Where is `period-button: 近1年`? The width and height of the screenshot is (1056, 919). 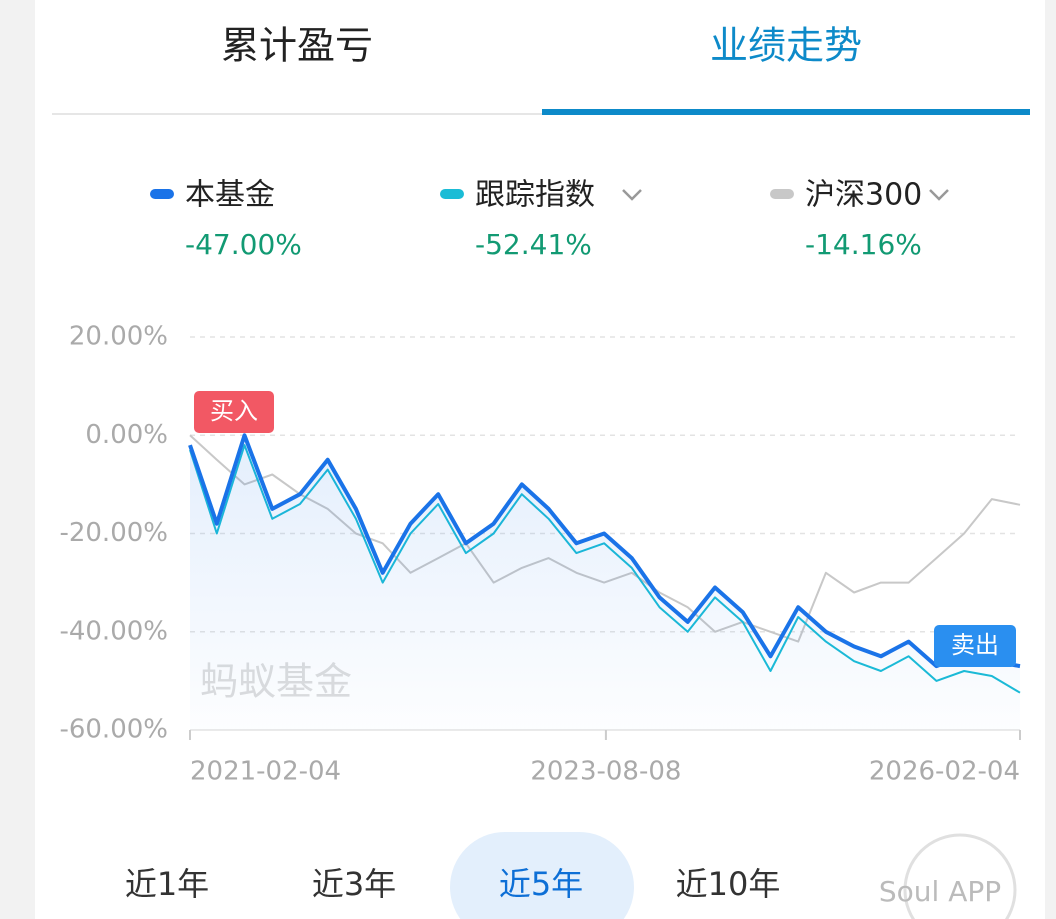
period-button: 近1年 is located at coordinates (167, 884).